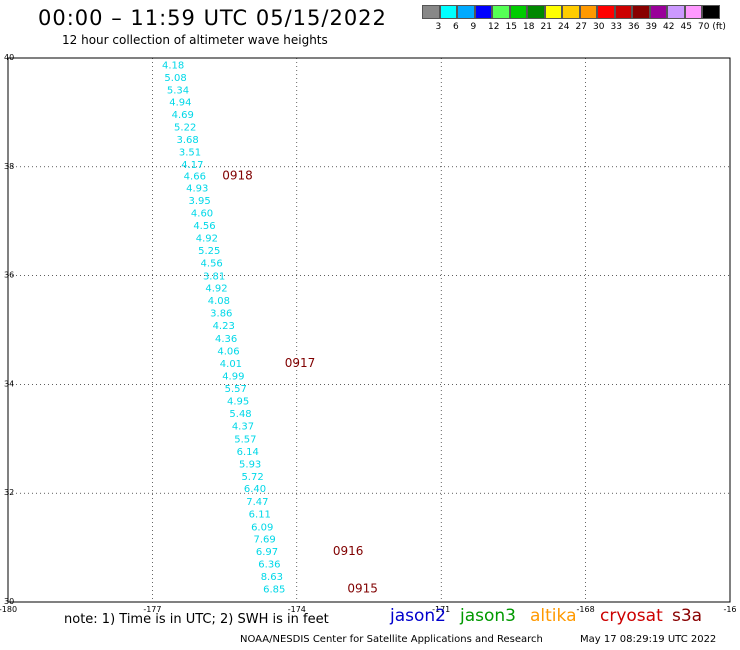 The image size is (740, 650). I want to click on wave-height-value: 5.72, so click(252, 477).